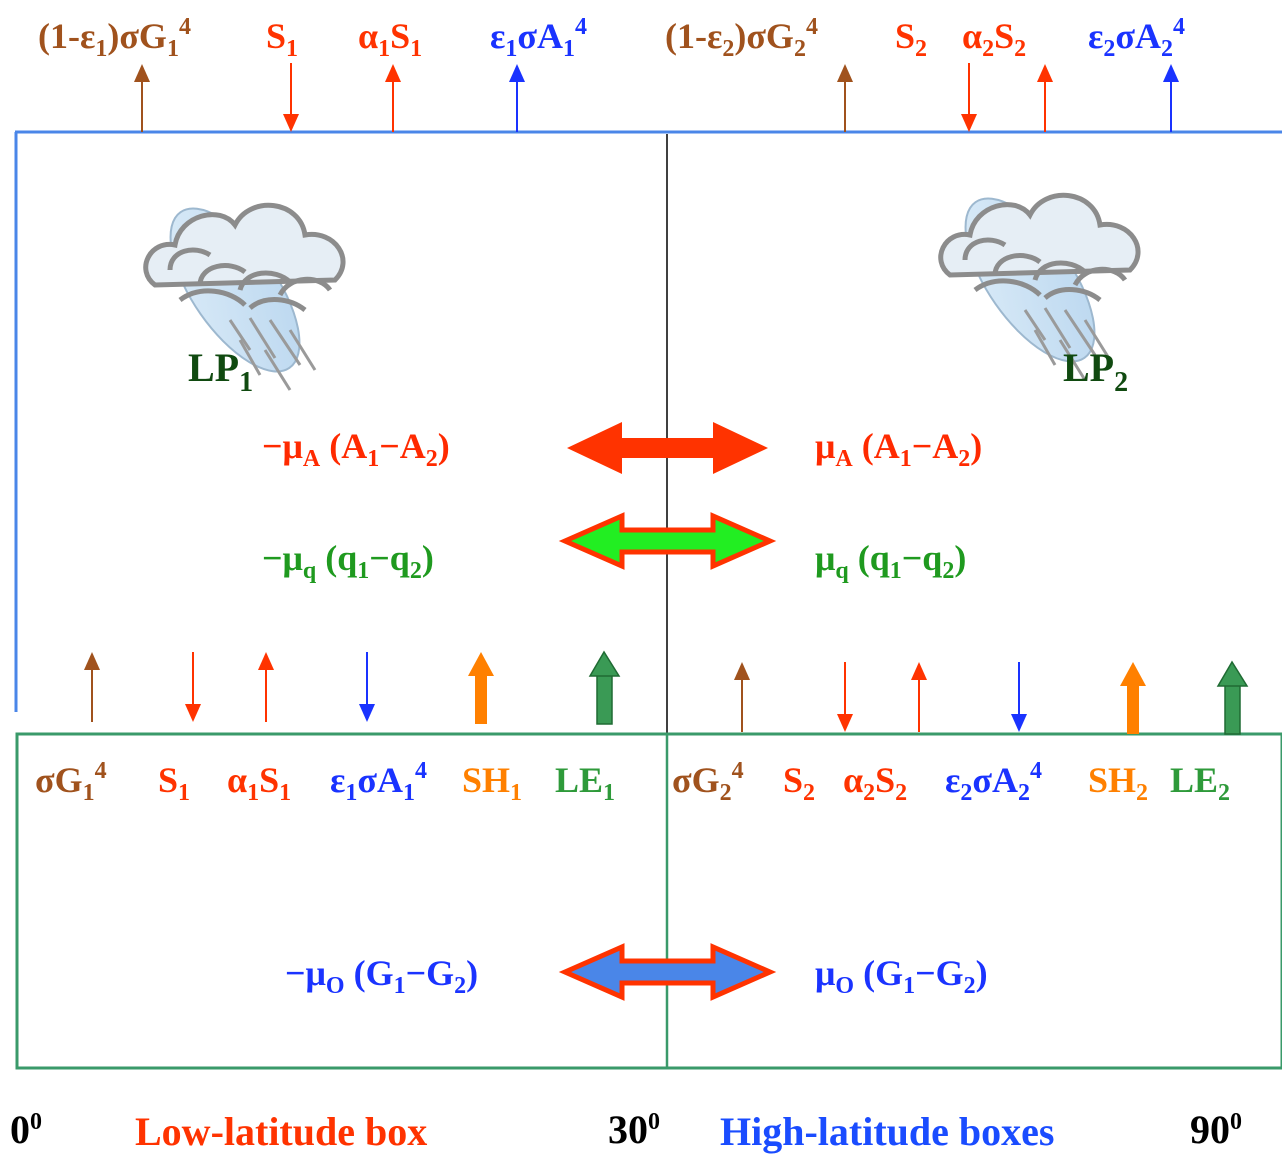 This screenshot has height=1155, width=1282. Describe the element at coordinates (390, 39) in the screenshot. I see `label-albedo-toa-low: α1S1` at that location.